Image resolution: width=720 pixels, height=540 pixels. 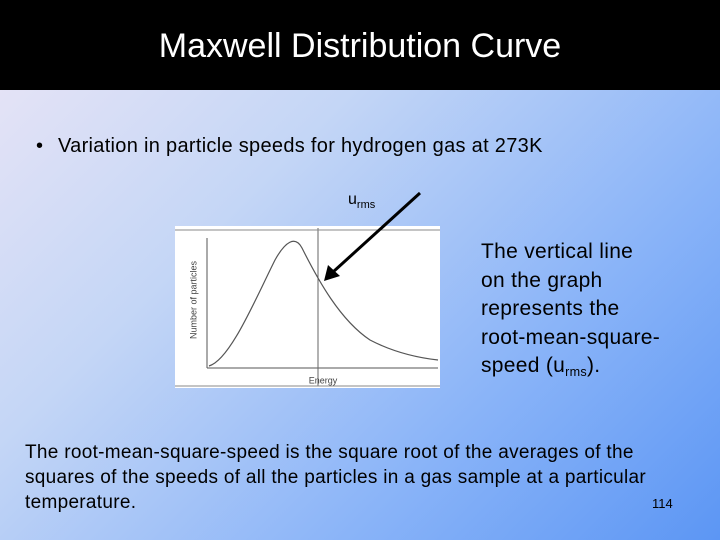 What do you see at coordinates (576, 371) in the screenshot?
I see `side-text-subscript: rms` at bounding box center [576, 371].